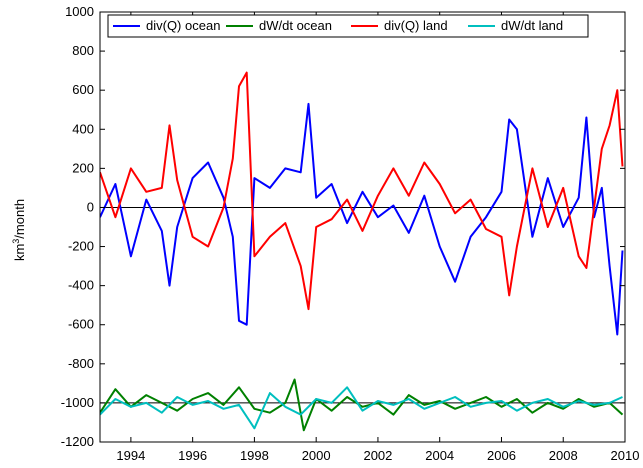 The image size is (643, 468). What do you see at coordinates (81, 324) in the screenshot?
I see `y-tick-label: -600` at bounding box center [81, 324].